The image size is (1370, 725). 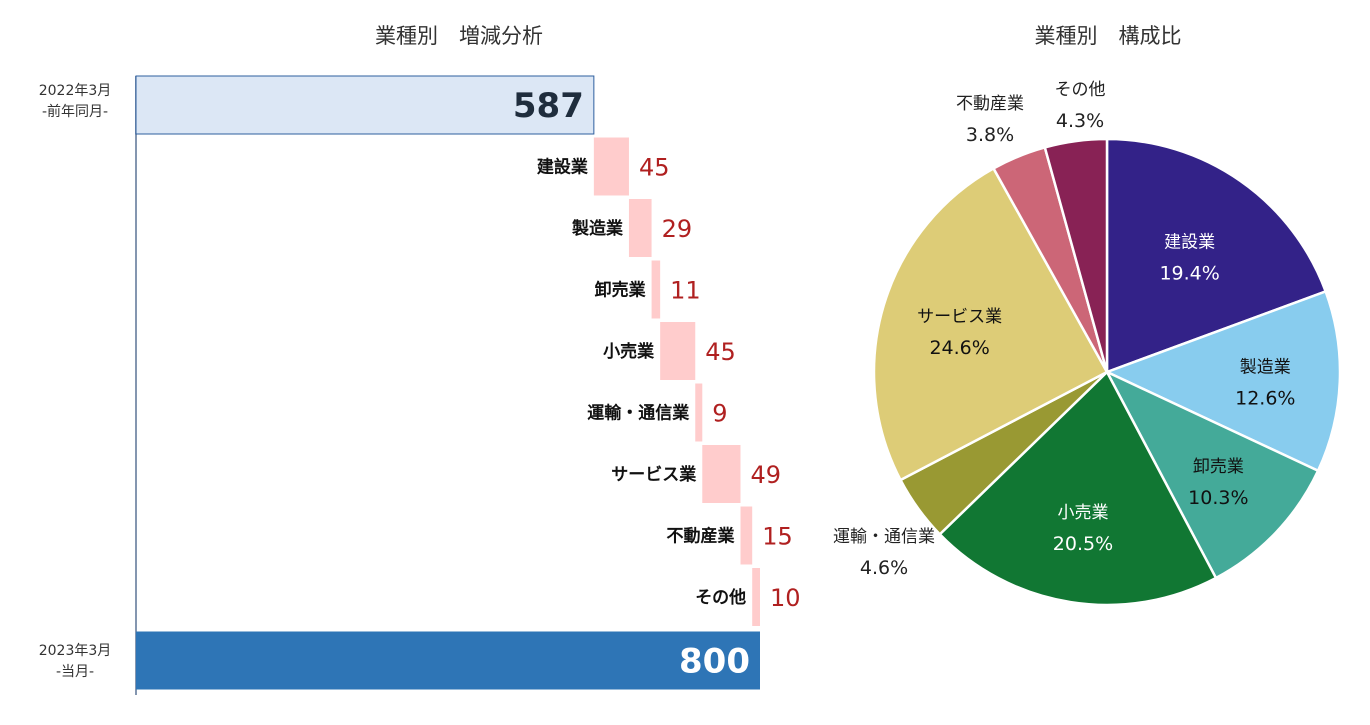 What do you see at coordinates (701, 536) in the screenshot?
I see `waterfall-step-label: 不動産業` at bounding box center [701, 536].